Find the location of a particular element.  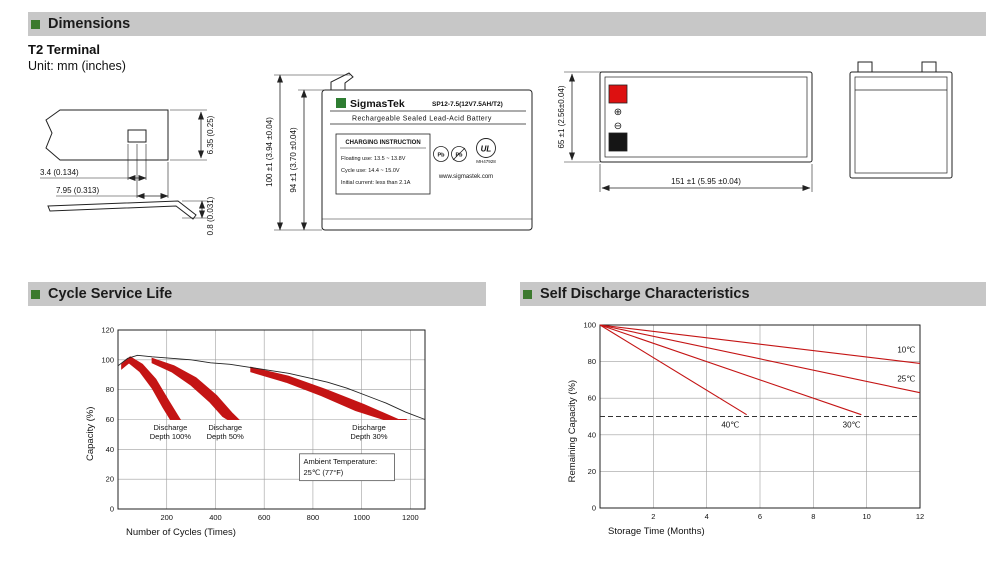

charging-instruction-title: CHARGING INSTRUCTION is located at coordinates (382, 143).